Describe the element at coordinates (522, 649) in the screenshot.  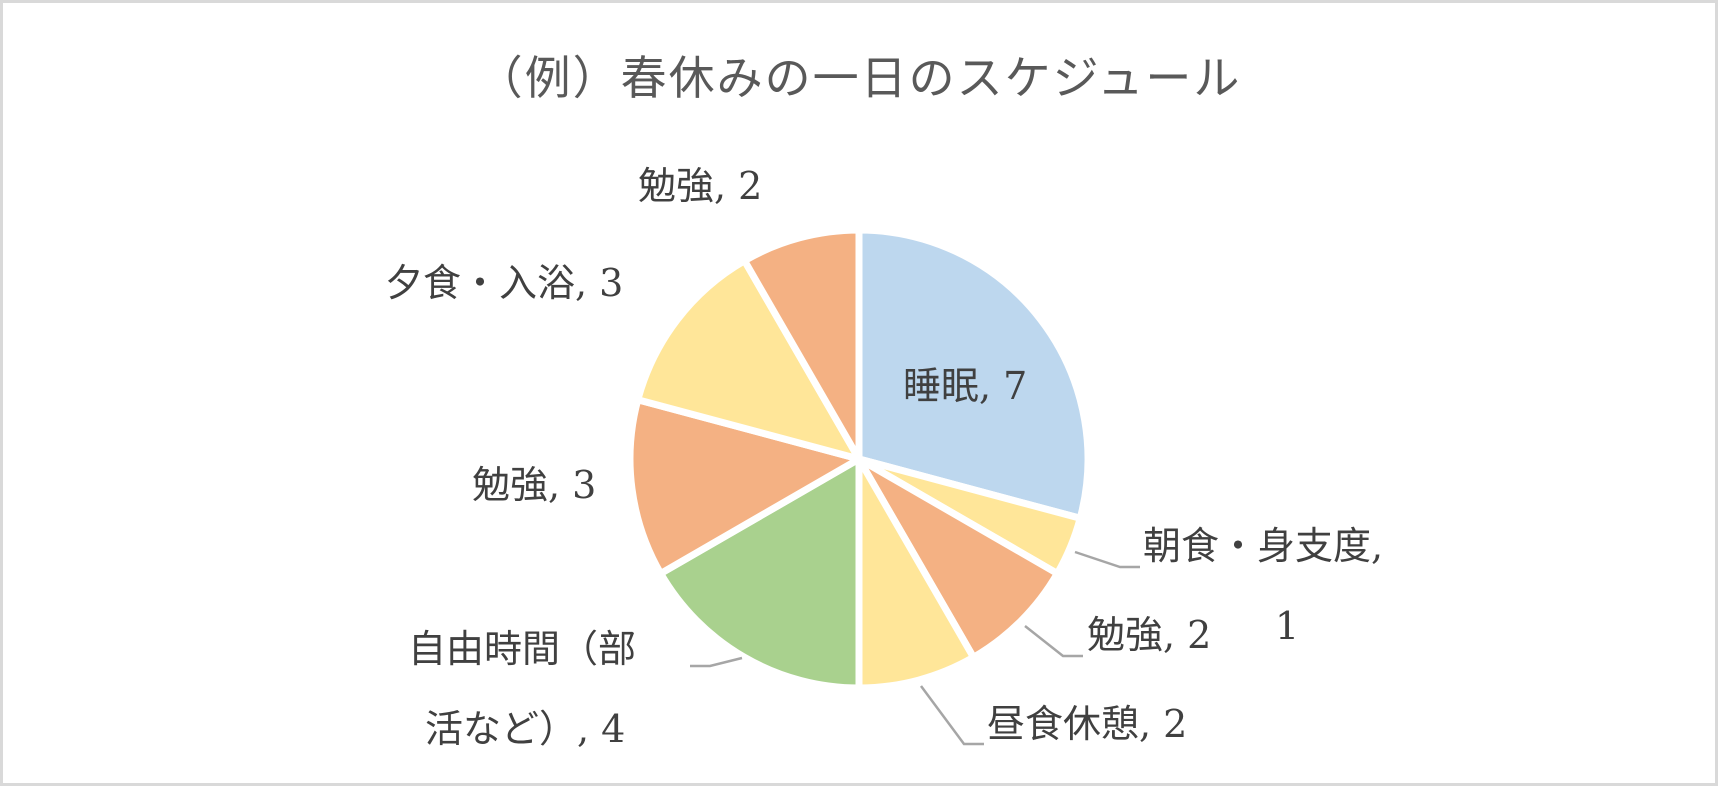
I see `label-free-time-line1: 自由時間（部` at that location.